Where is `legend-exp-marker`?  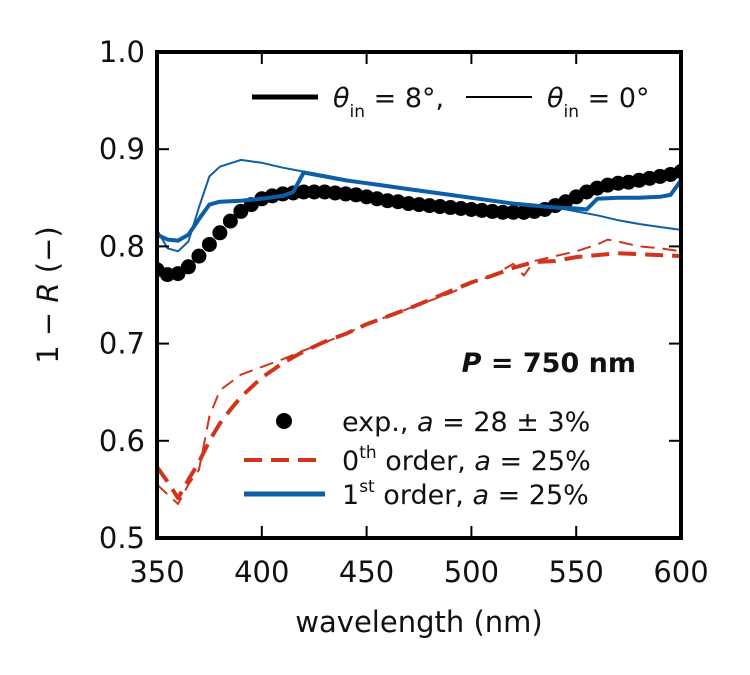 legend-exp-marker is located at coordinates (284, 421).